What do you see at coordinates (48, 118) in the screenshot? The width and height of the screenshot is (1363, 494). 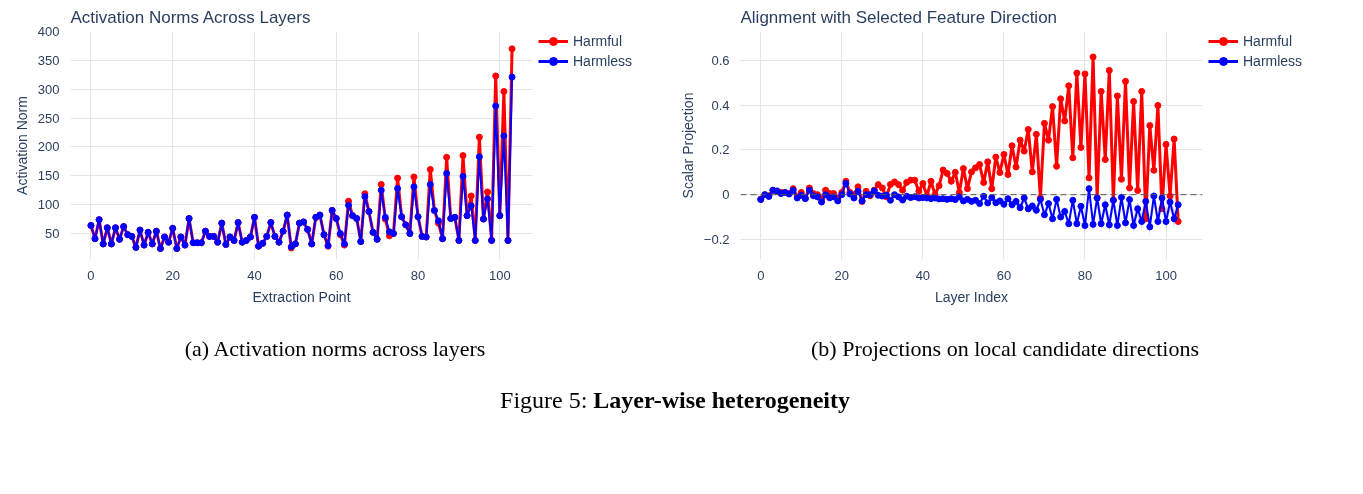 I see `y-tick-label: 250` at bounding box center [48, 118].